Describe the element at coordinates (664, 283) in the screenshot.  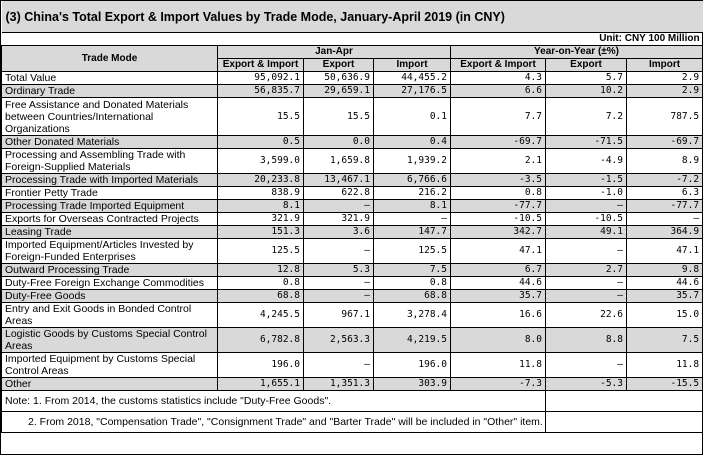
I see `yoy-import: 44.6` at that location.